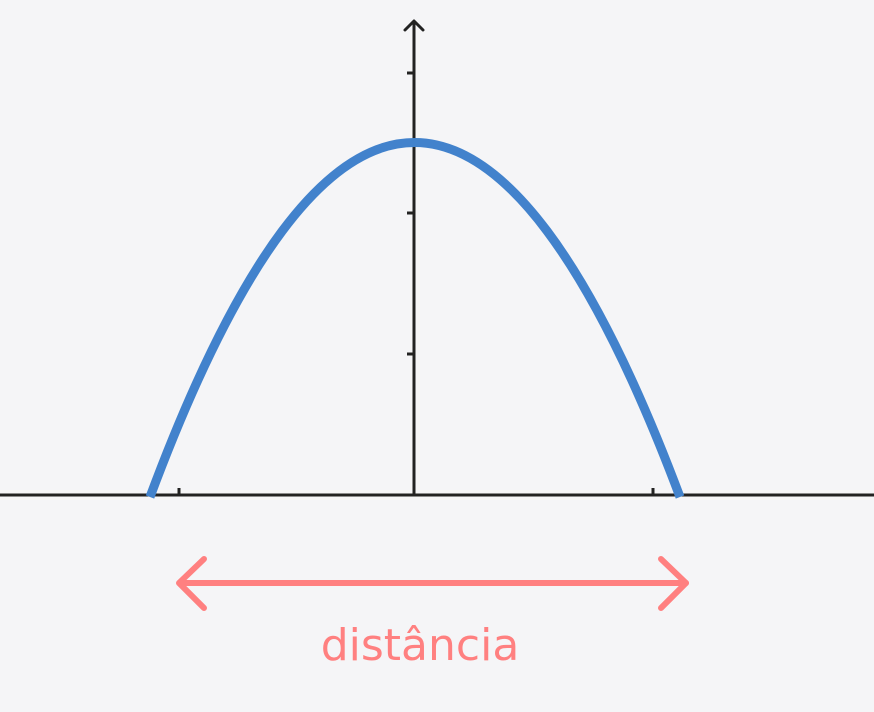 This screenshot has width=874, height=712. I want to click on distance-arrow-right-head, so click(673, 583).